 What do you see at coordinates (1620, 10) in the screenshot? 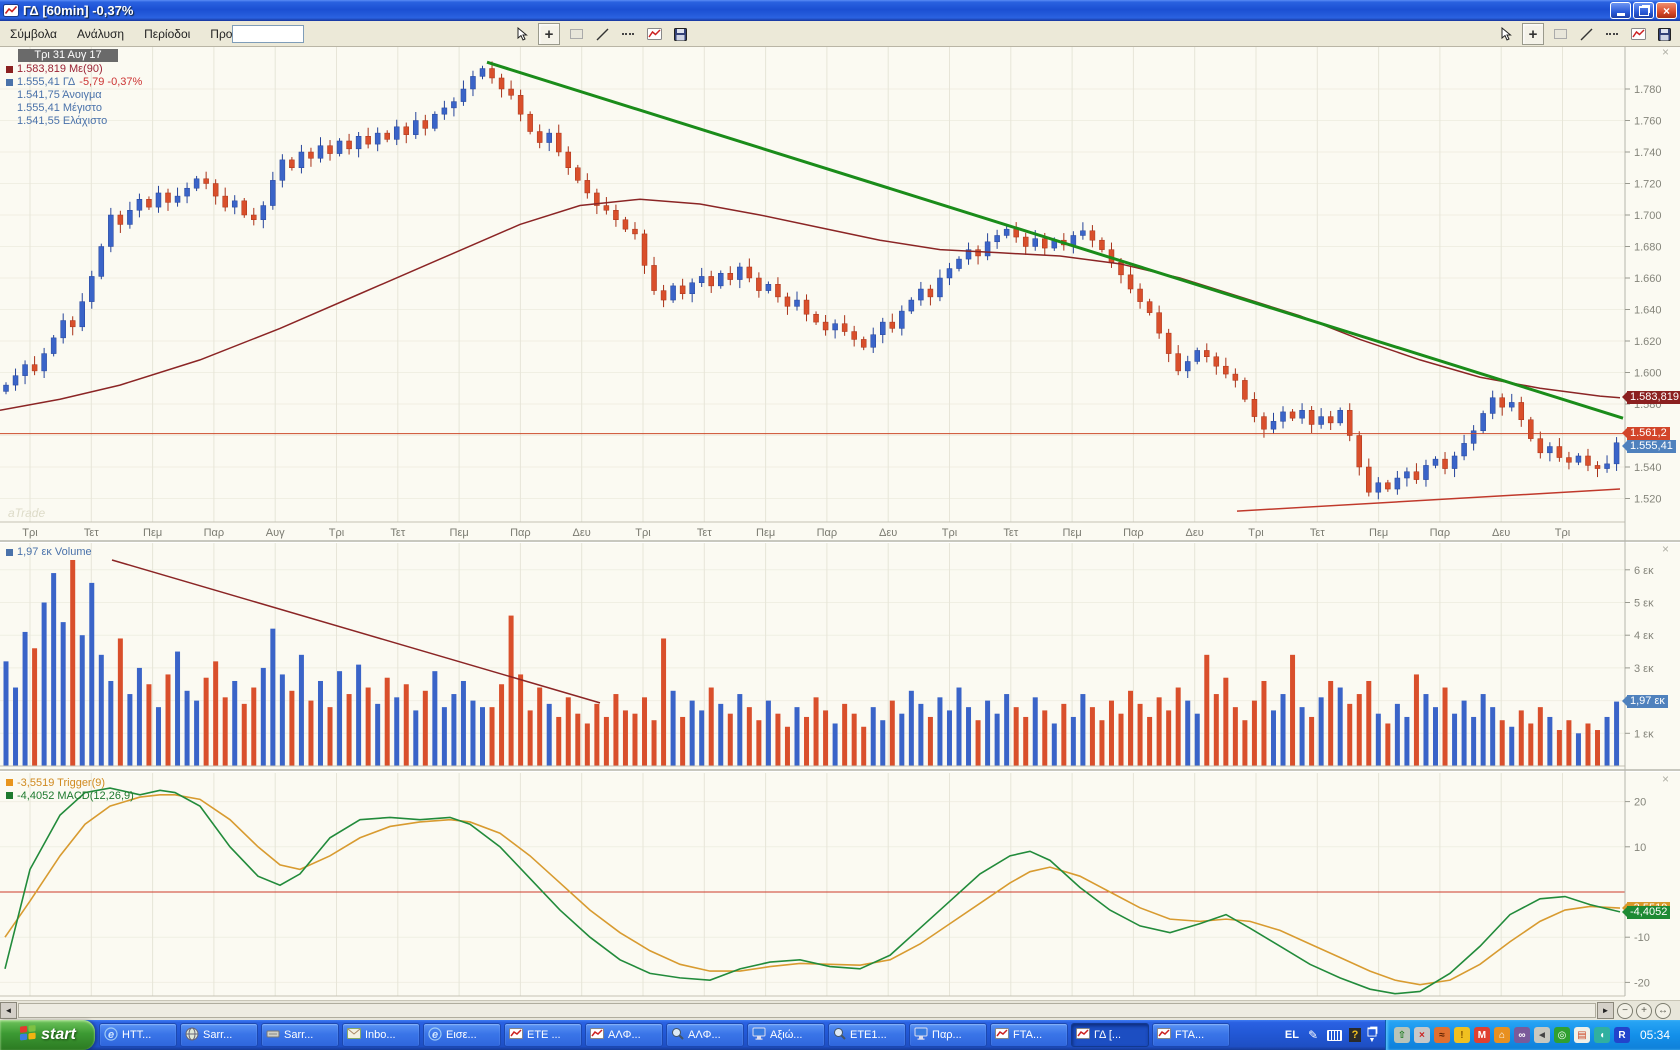
I see `minimize-button` at bounding box center [1620, 10].